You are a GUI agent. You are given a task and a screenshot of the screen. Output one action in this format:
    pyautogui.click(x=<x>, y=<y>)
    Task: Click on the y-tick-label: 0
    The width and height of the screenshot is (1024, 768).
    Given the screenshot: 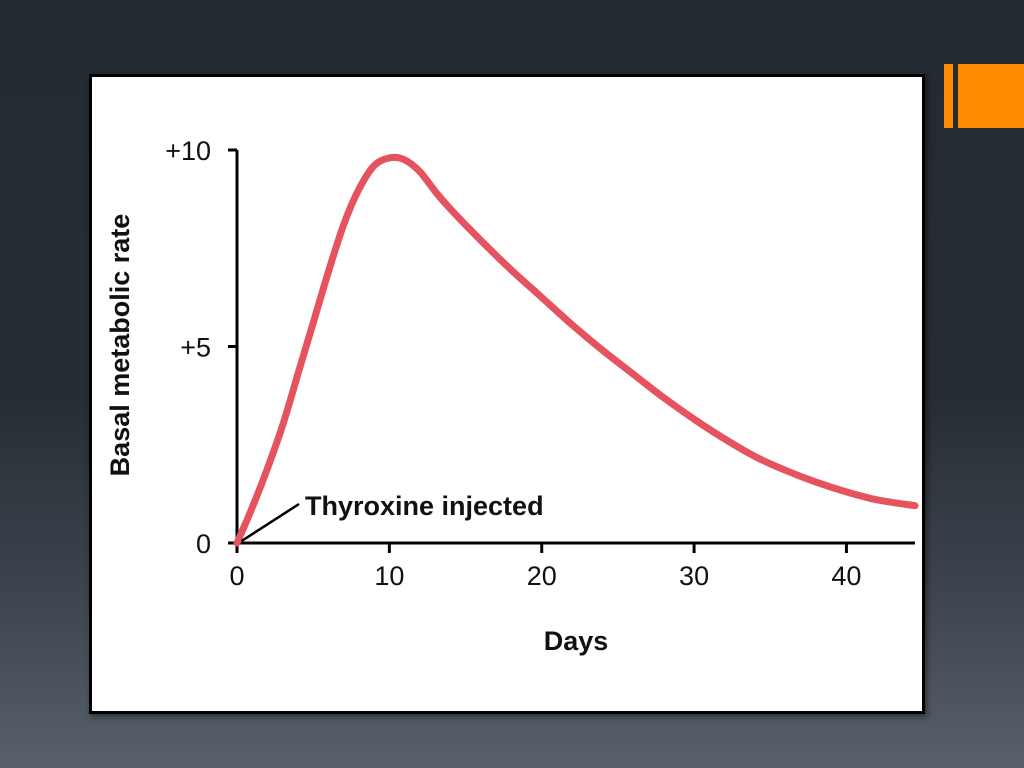 What is the action you would take?
    pyautogui.click(x=203, y=544)
    